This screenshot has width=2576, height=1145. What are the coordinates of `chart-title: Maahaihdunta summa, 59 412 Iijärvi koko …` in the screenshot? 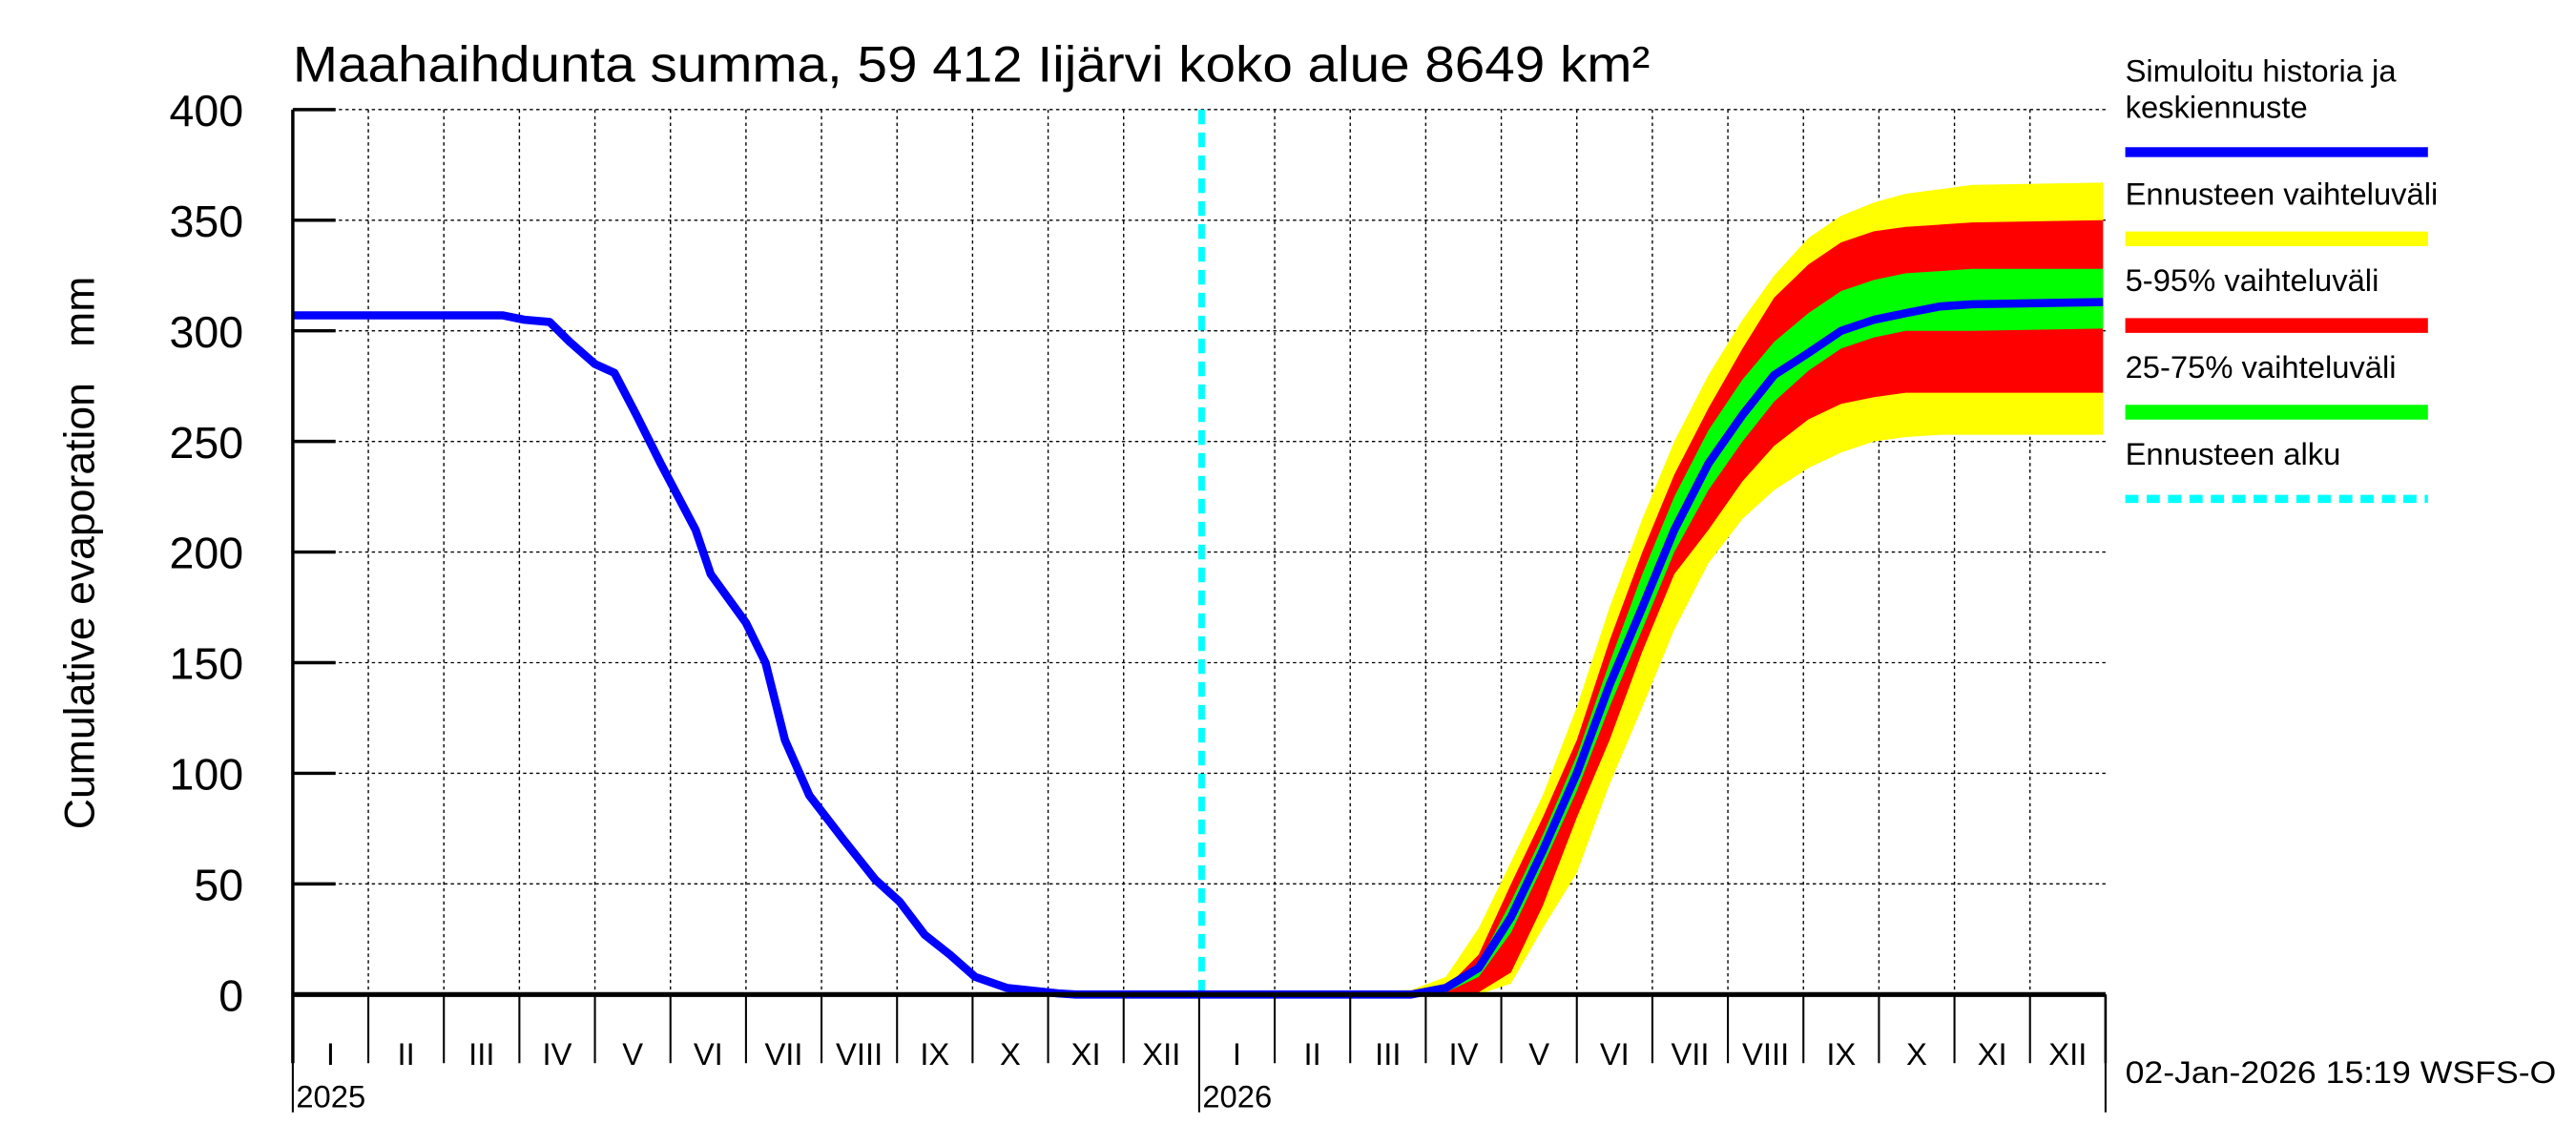 It's located at (971, 66).